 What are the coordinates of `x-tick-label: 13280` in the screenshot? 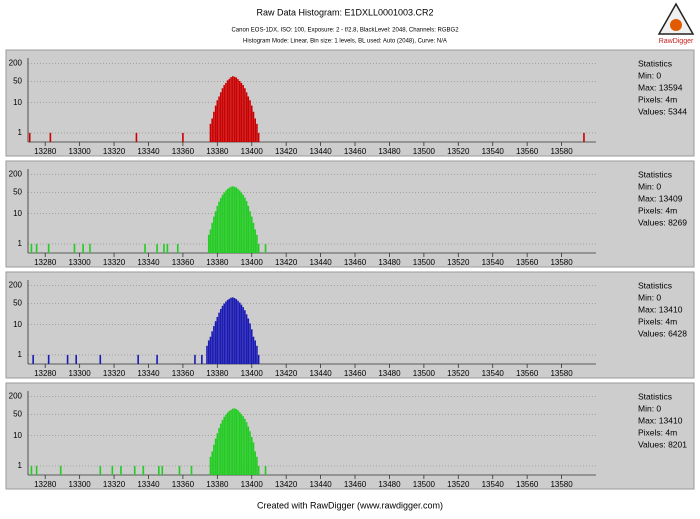 It's located at (45, 262).